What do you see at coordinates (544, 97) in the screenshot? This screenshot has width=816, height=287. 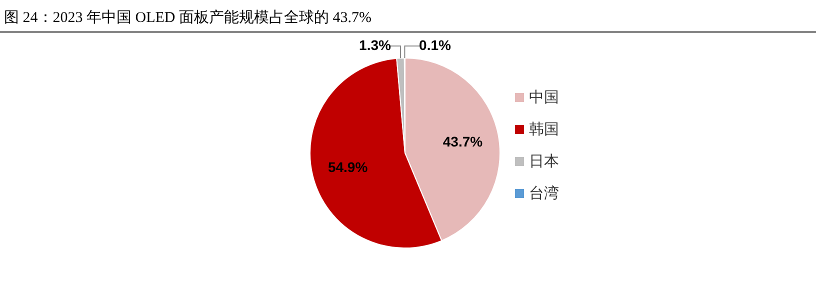 I see `legend-label: 中国` at bounding box center [544, 97].